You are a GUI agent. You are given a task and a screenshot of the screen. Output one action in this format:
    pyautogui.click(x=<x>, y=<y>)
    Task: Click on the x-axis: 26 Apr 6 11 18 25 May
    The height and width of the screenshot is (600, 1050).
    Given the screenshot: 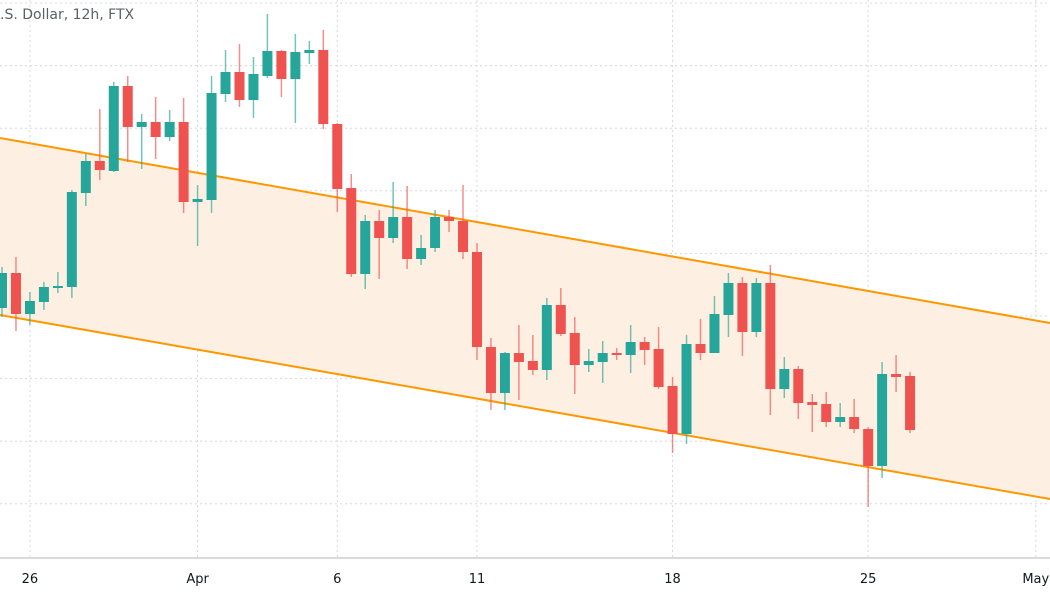 What is the action you would take?
    pyautogui.click(x=536, y=579)
    